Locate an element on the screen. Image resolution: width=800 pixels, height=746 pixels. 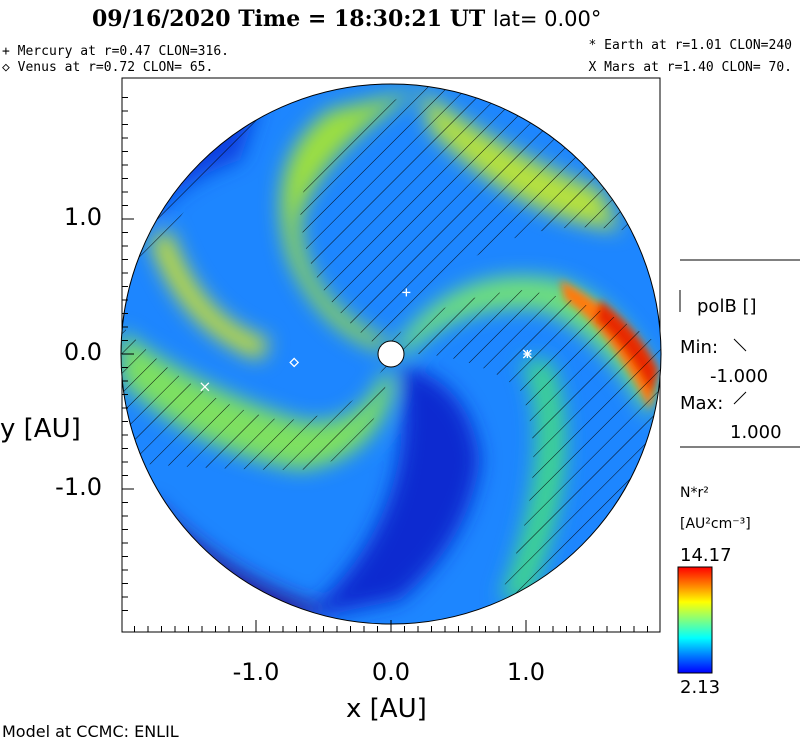
planet-markers is located at coordinates (366, 340).